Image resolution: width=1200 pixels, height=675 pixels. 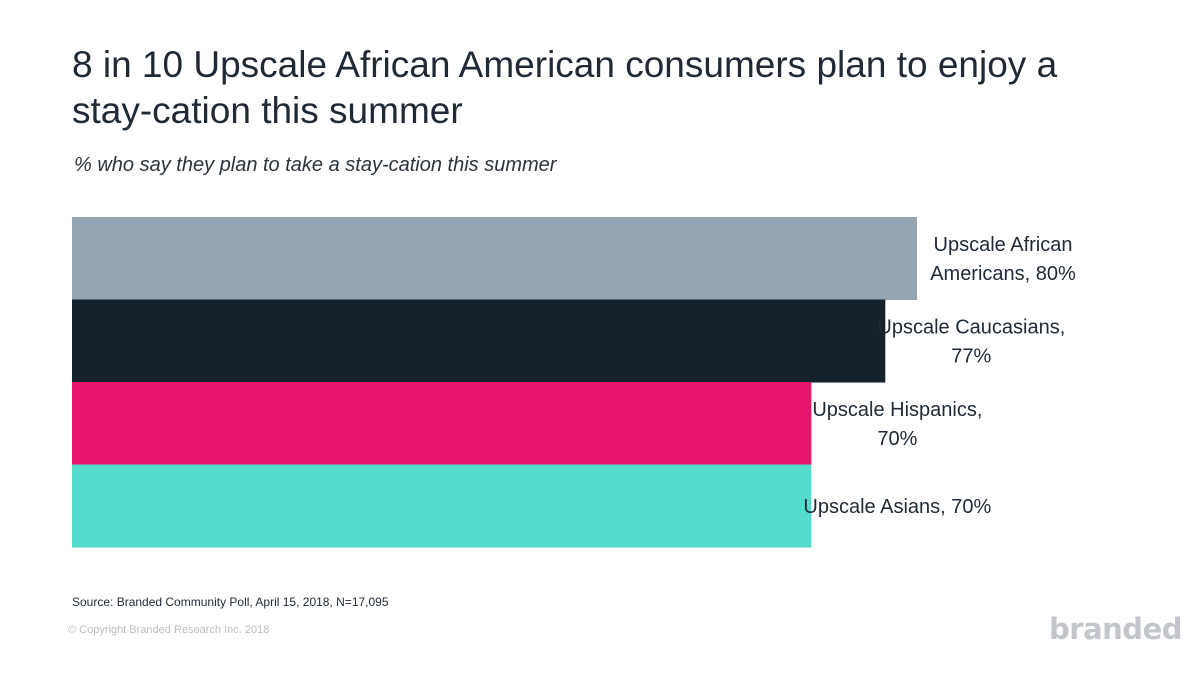 What do you see at coordinates (897, 439) in the screenshot?
I see `bar-label-line: 70%` at bounding box center [897, 439].